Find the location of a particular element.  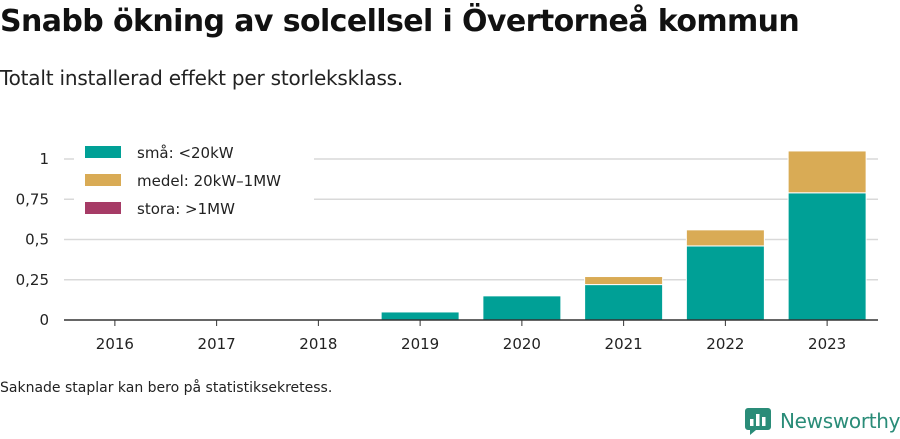

x-tick-label: 2018 is located at coordinates (318, 344).